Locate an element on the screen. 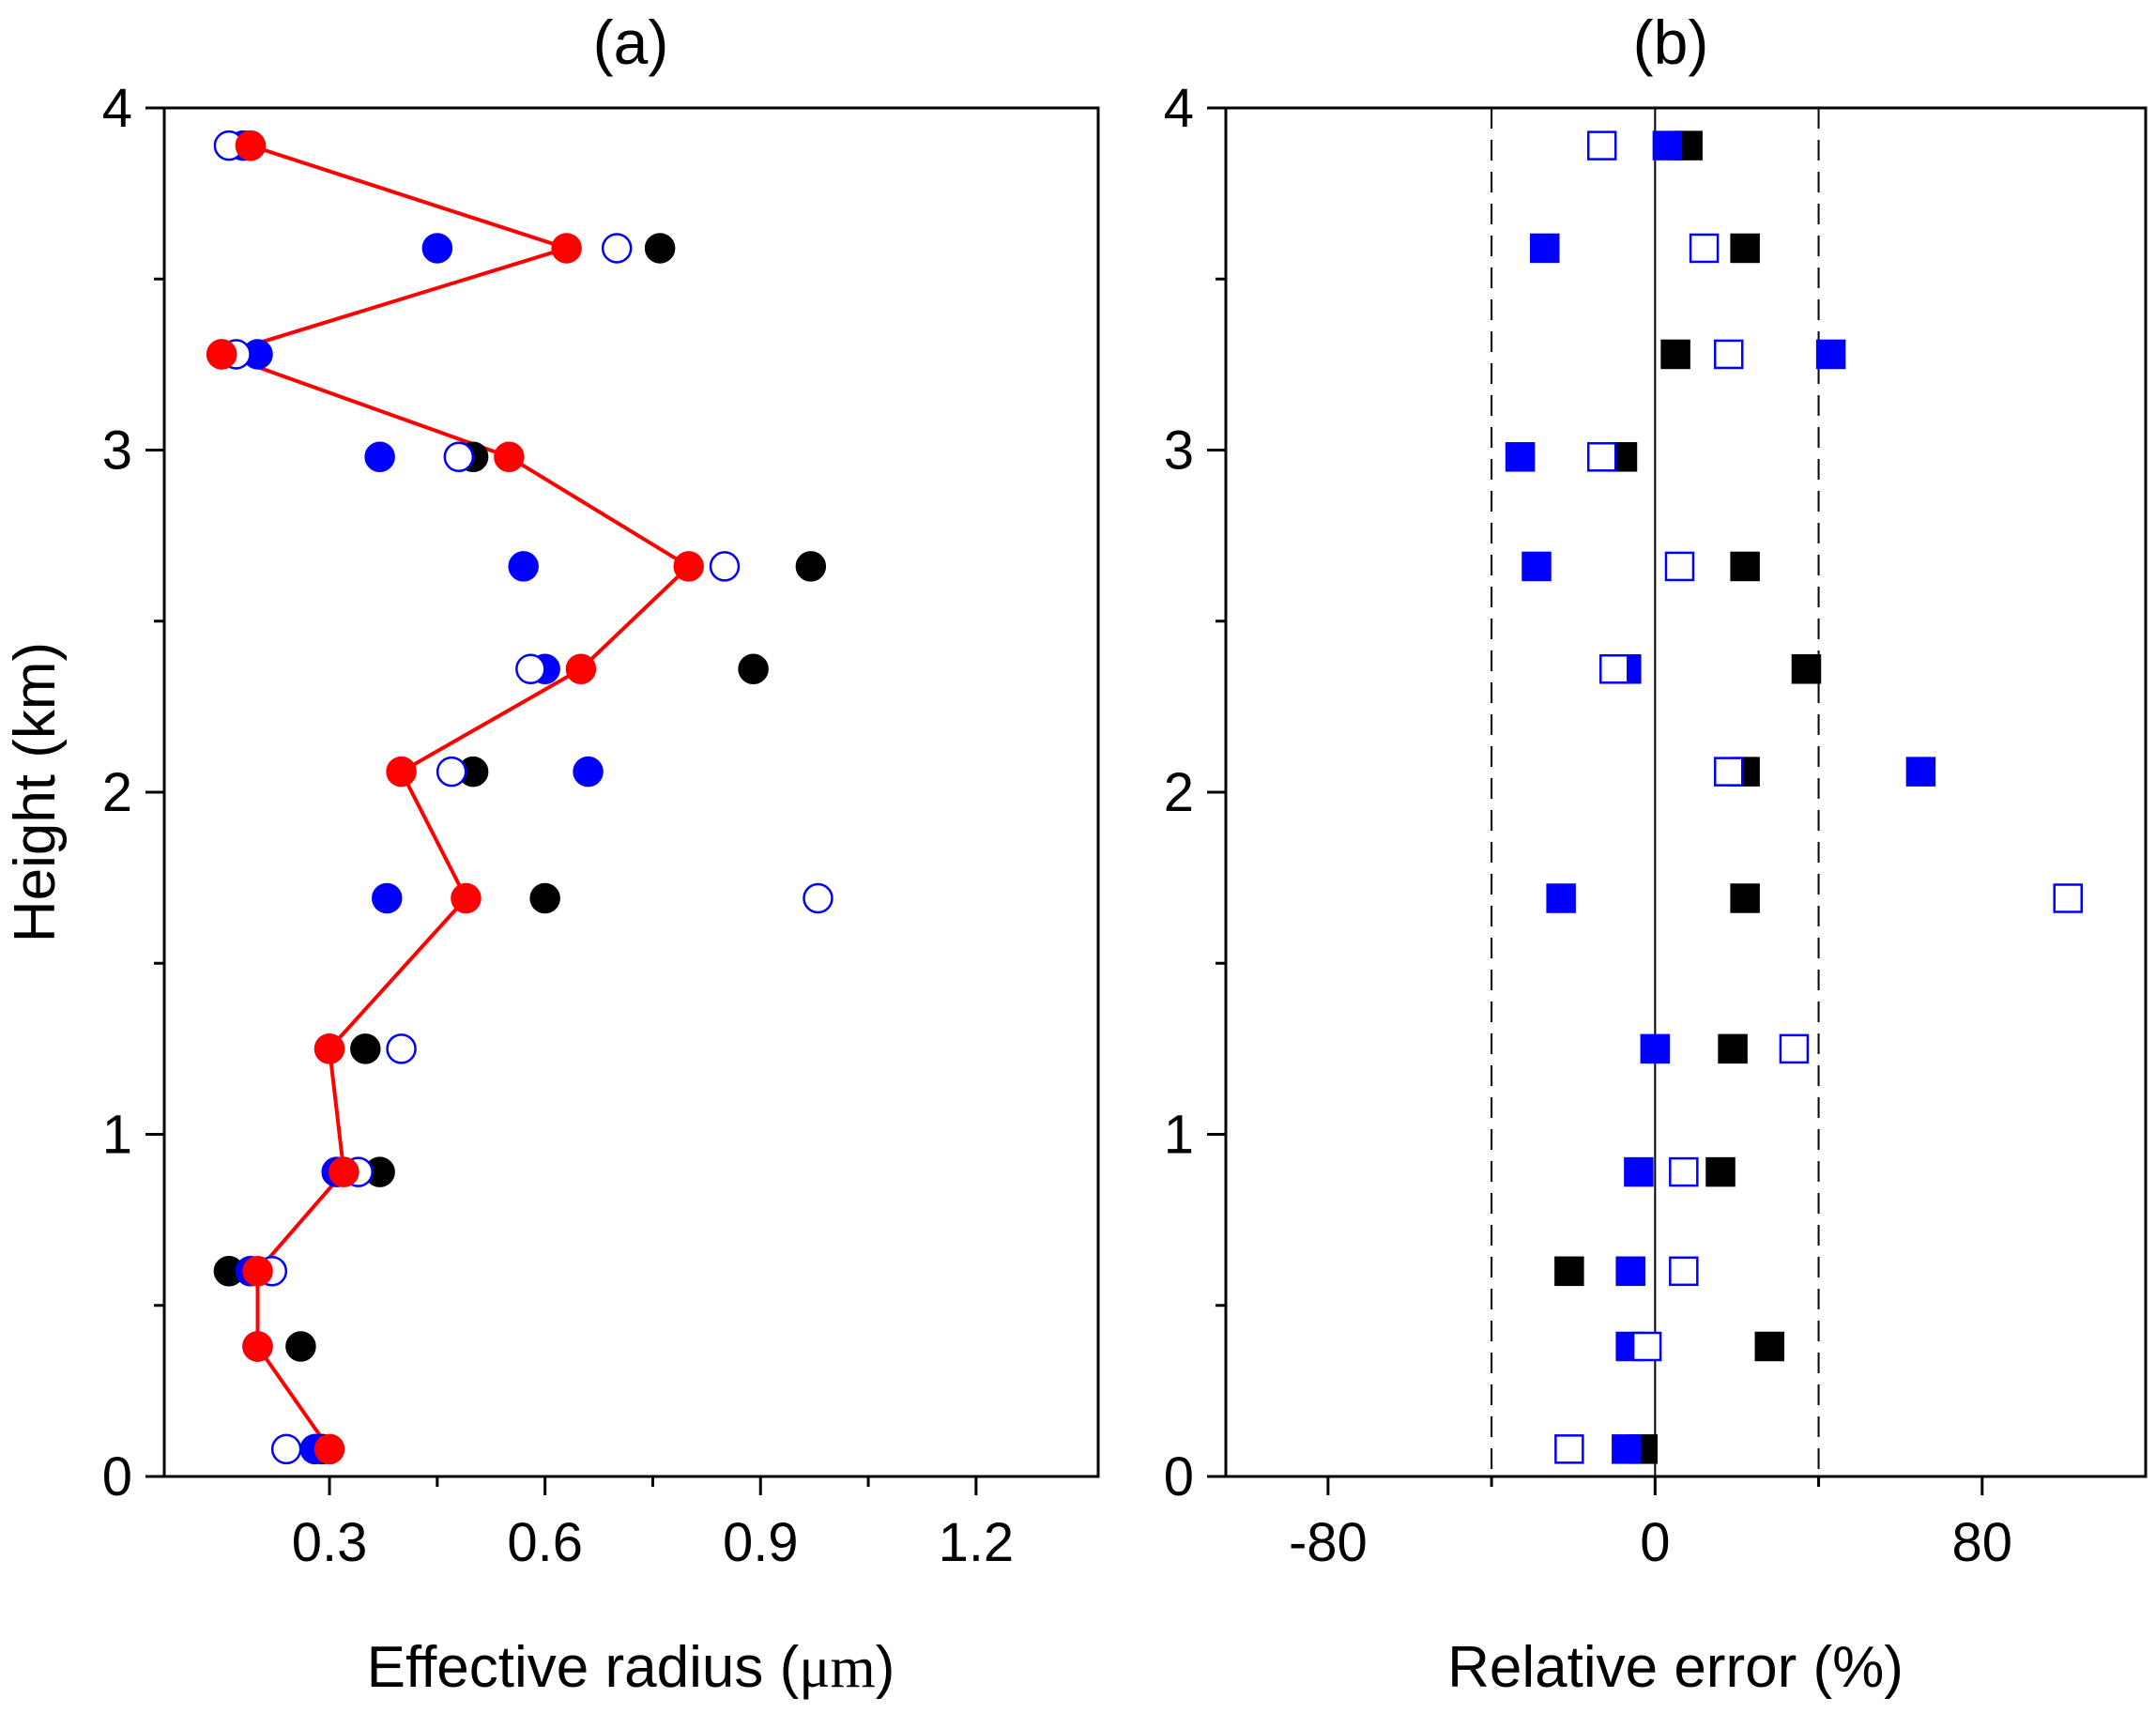 Image resolution: width=2156 pixels, height=1713 pixels. panel-b-x-tick-label: -80 is located at coordinates (1328, 1542).